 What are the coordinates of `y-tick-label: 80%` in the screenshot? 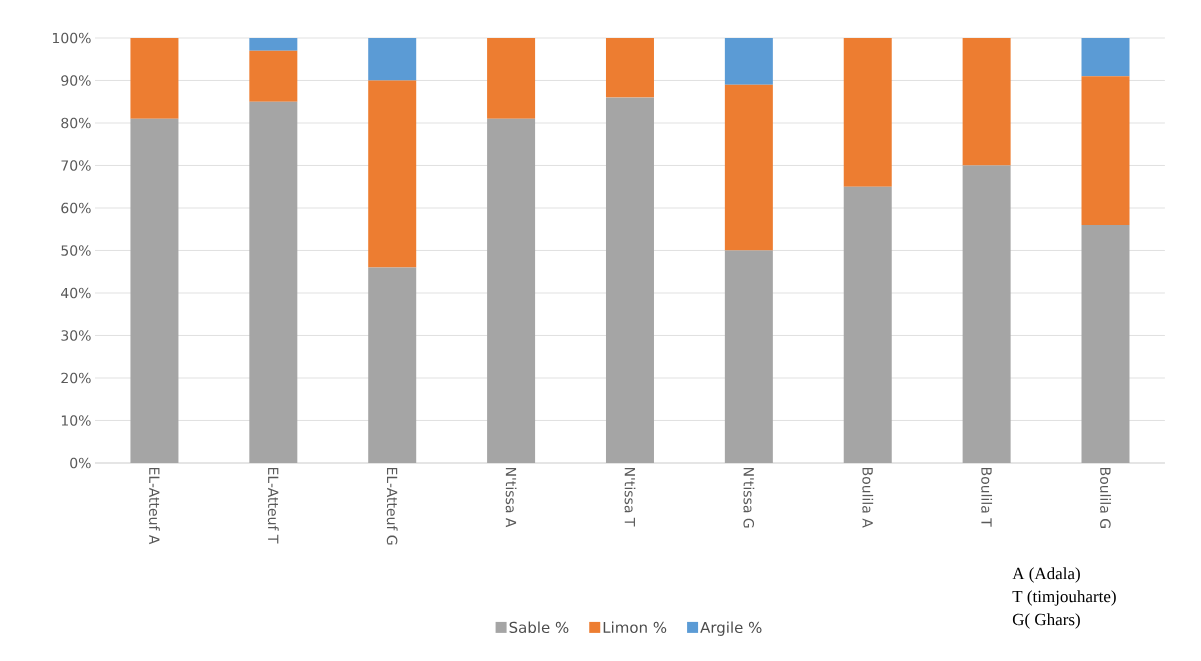 It's located at (76, 123).